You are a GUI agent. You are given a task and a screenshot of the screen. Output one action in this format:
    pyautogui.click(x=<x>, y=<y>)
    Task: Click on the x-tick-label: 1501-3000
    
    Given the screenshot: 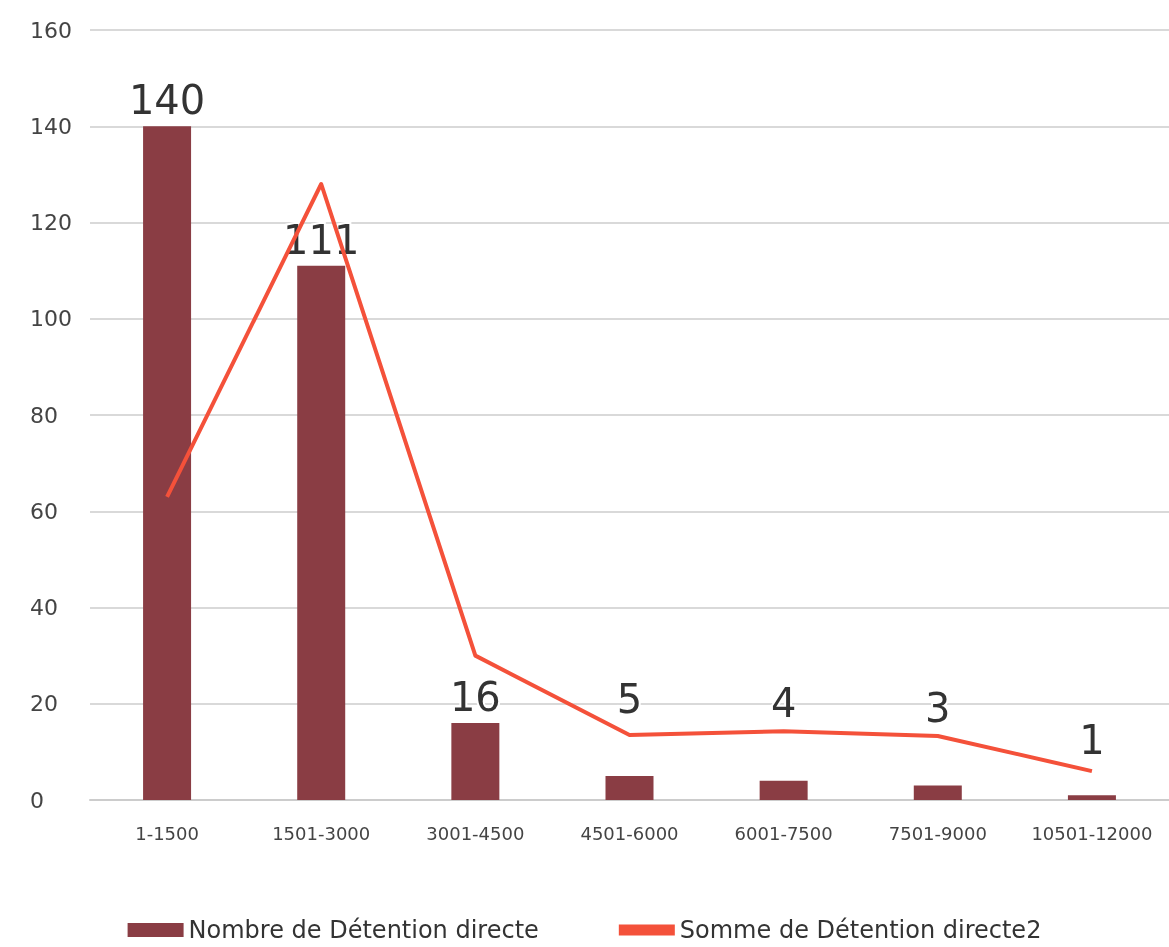 What is the action you would take?
    pyautogui.click(x=321, y=833)
    